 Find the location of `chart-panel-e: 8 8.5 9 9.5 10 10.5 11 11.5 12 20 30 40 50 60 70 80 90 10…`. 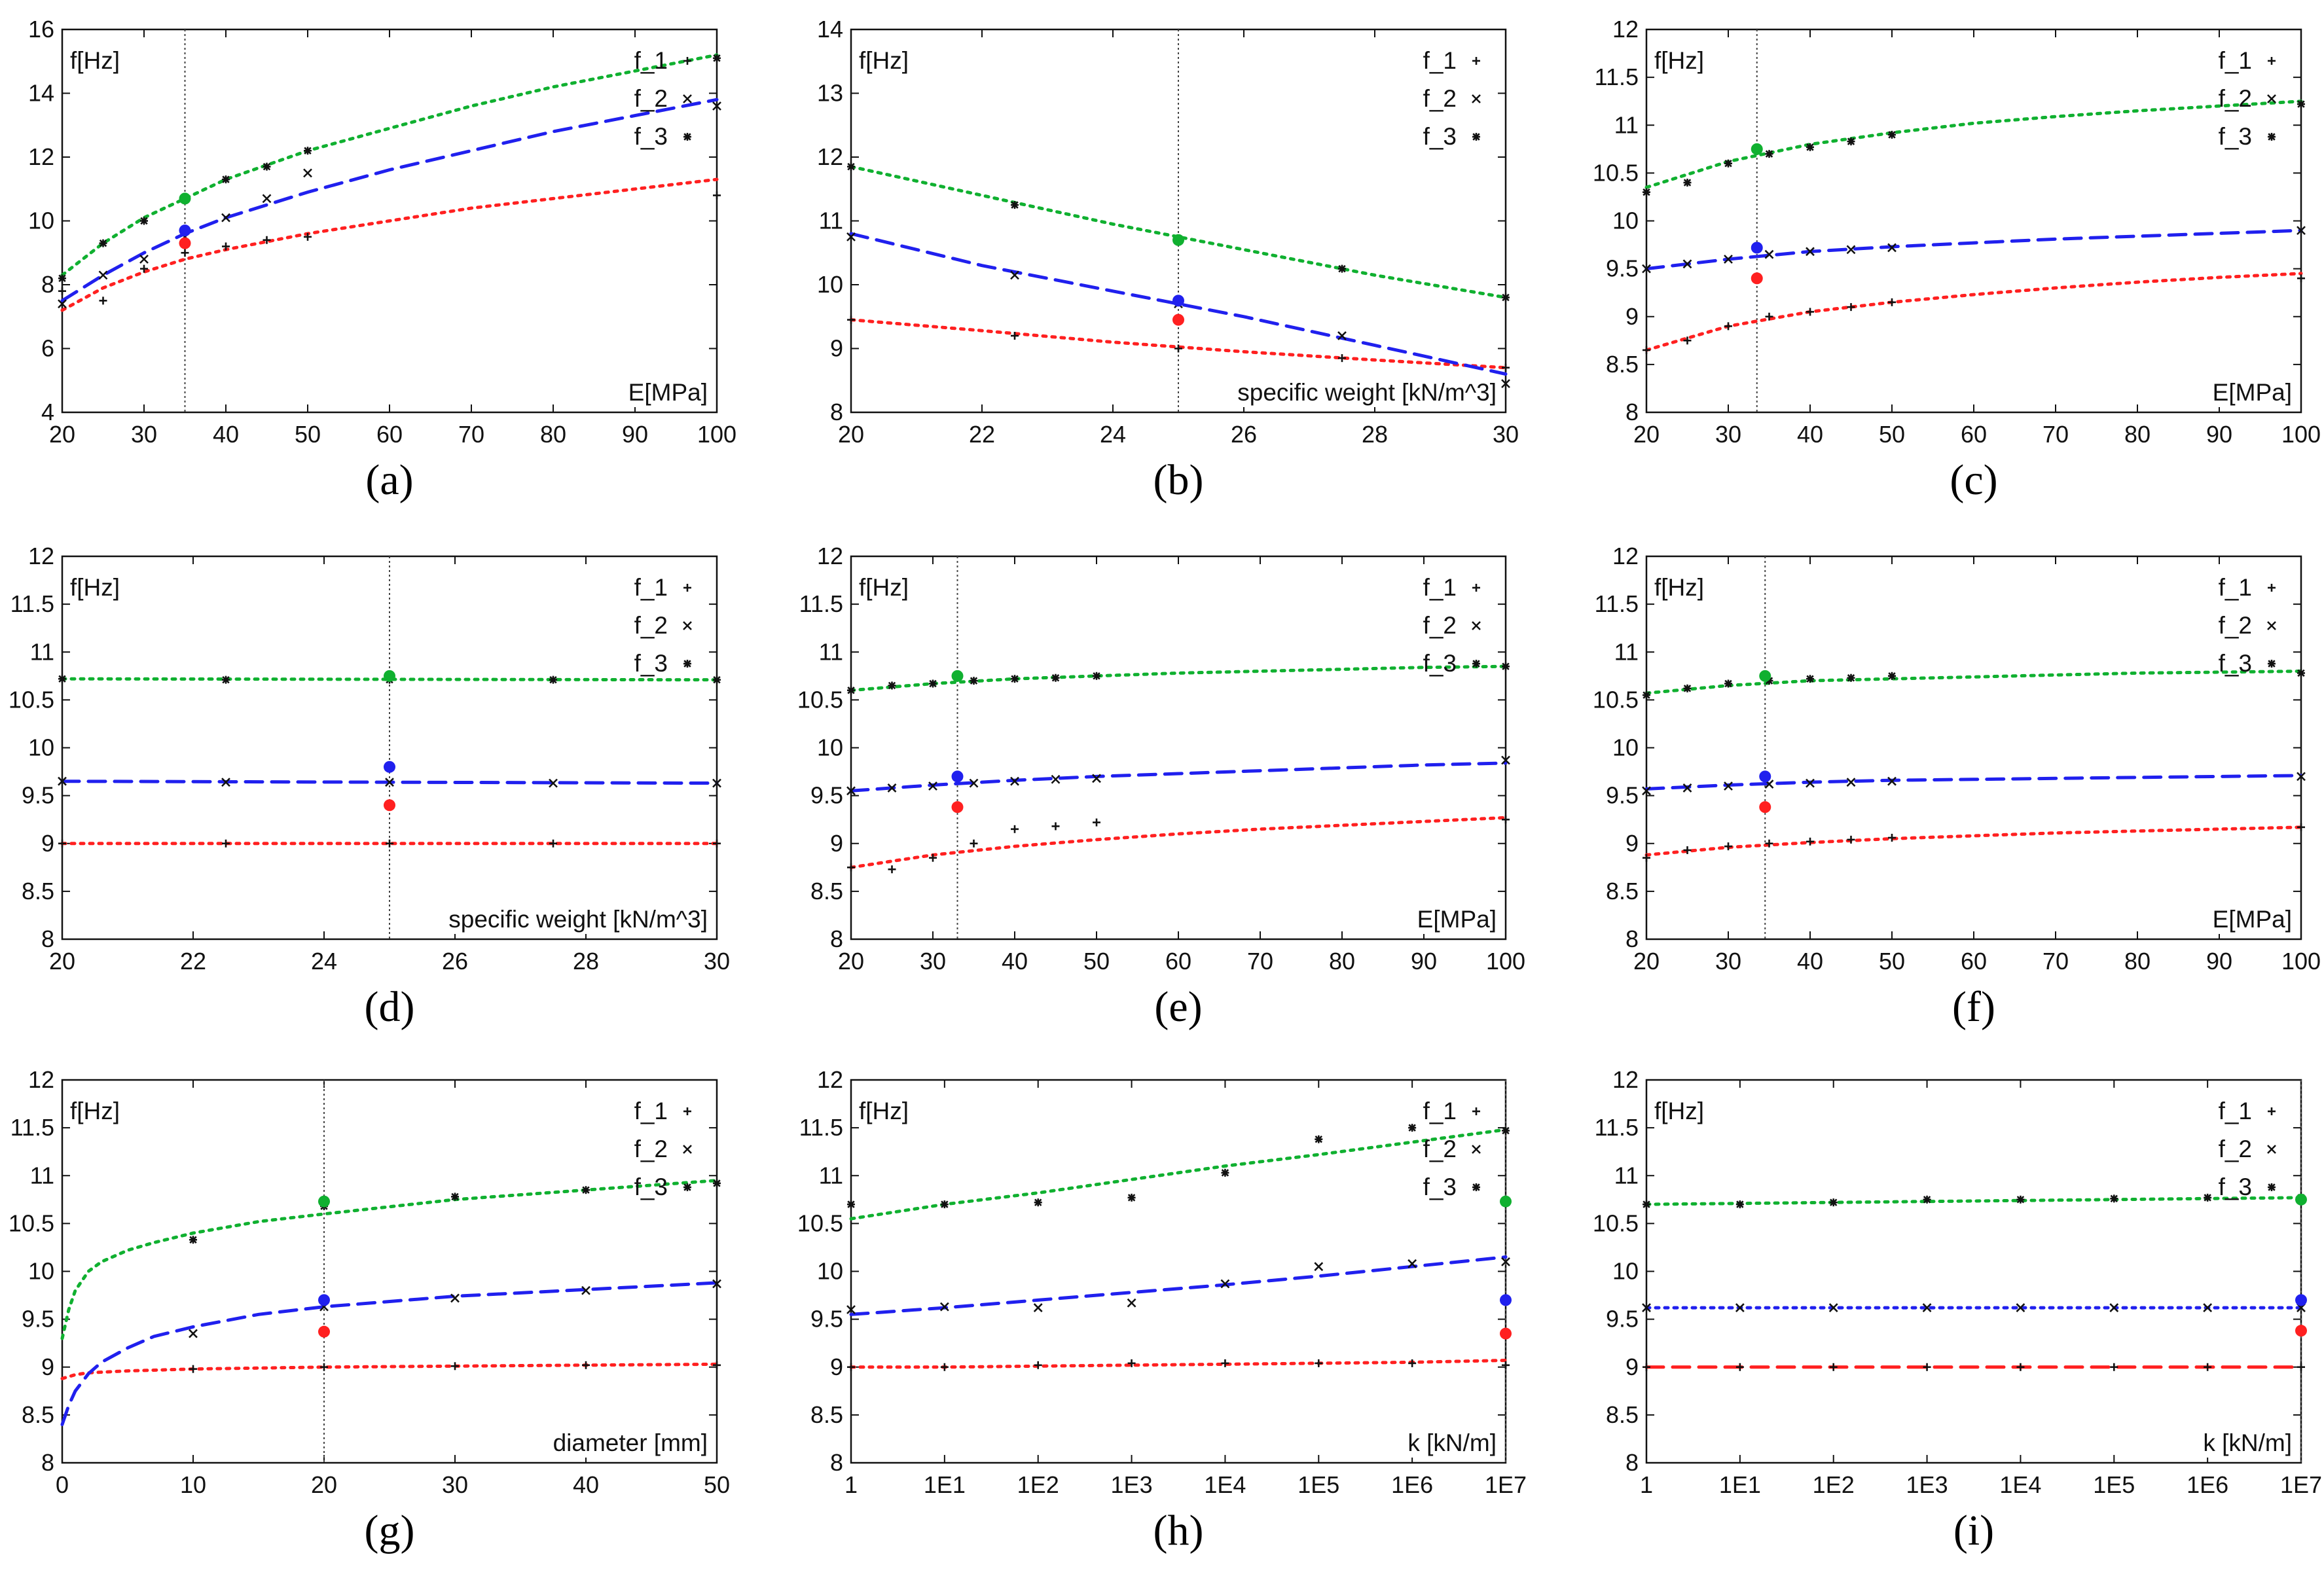

chart-panel-e: 8 8.5 9 9.5 10 10.5 11 11.5 12 20 30 40 50 60 70 80 90 10… is located at coordinates (1161, 787).